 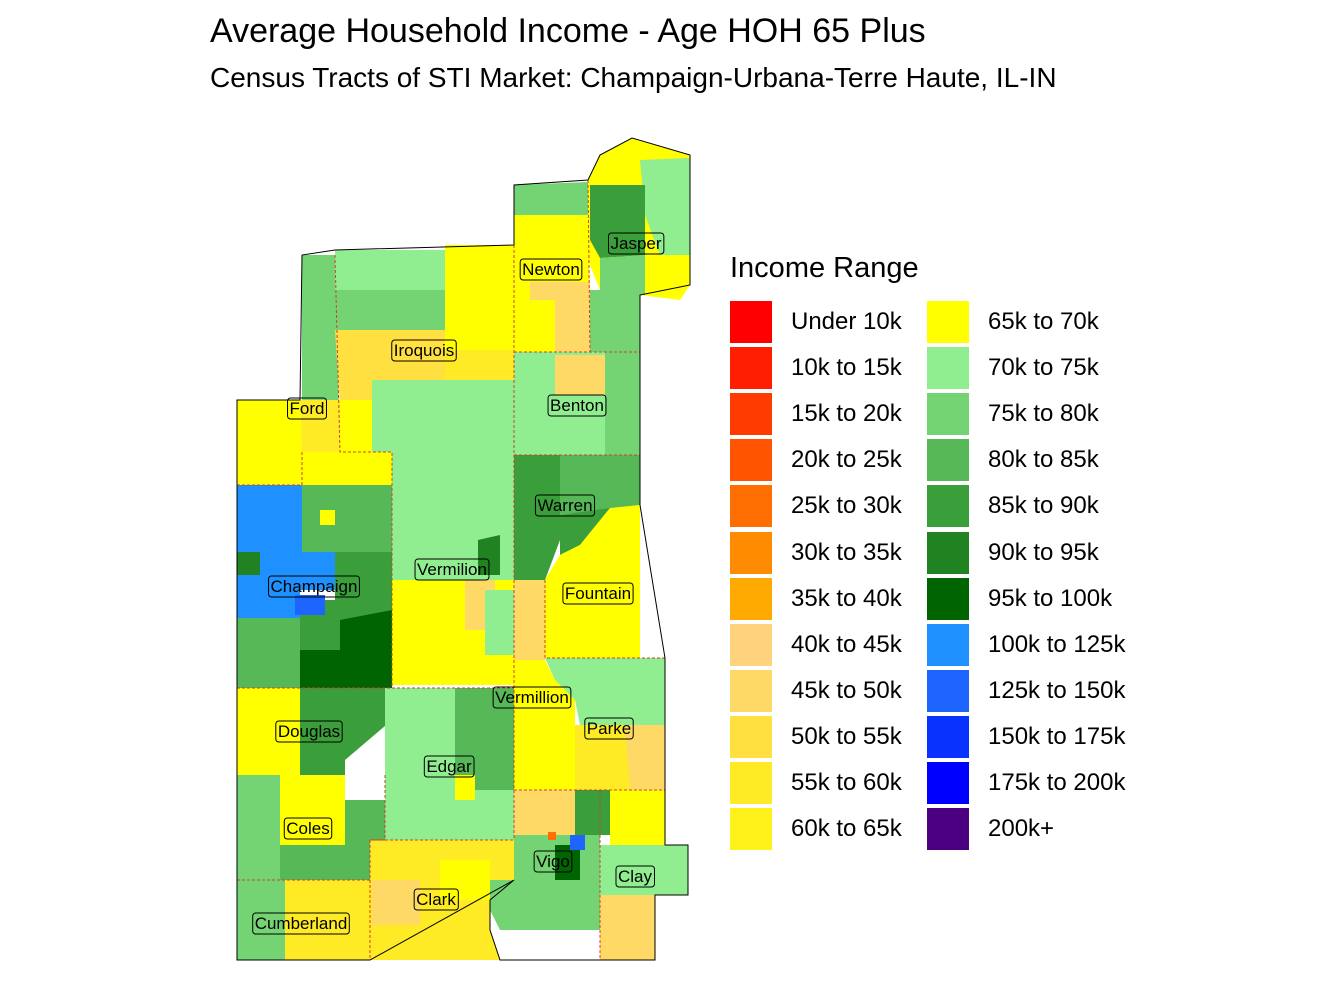 What do you see at coordinates (636, 243) in the screenshot?
I see `county-label-jasper: Jasper` at bounding box center [636, 243].